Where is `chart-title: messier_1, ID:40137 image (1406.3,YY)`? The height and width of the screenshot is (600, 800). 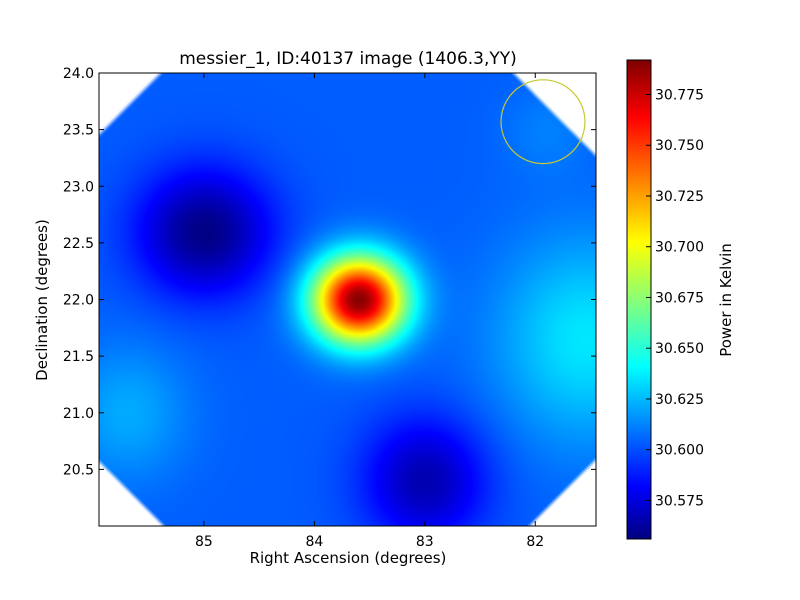
chart-title: messier_1, ID:40137 image (1406.3,YY) is located at coordinates (348, 59).